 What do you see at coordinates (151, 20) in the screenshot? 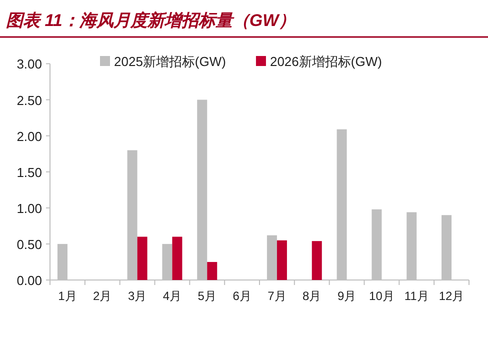
I see `title: 图表 11：海风月度新增招标量（GW）` at bounding box center [151, 20].